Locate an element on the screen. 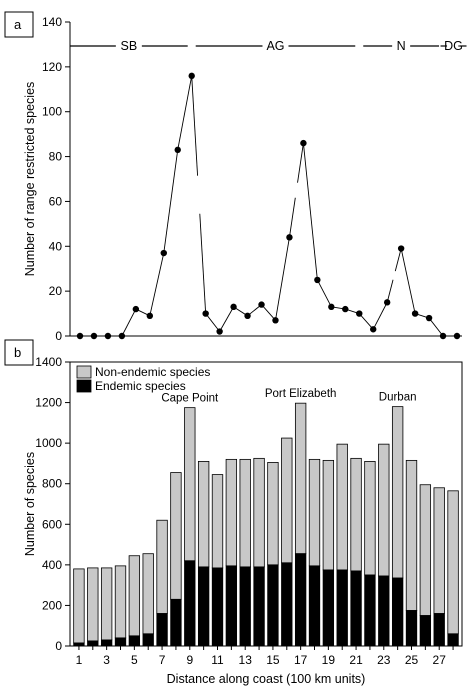 This screenshot has width=474, height=699. panel-a-label-box: a is located at coordinates (19, 24).